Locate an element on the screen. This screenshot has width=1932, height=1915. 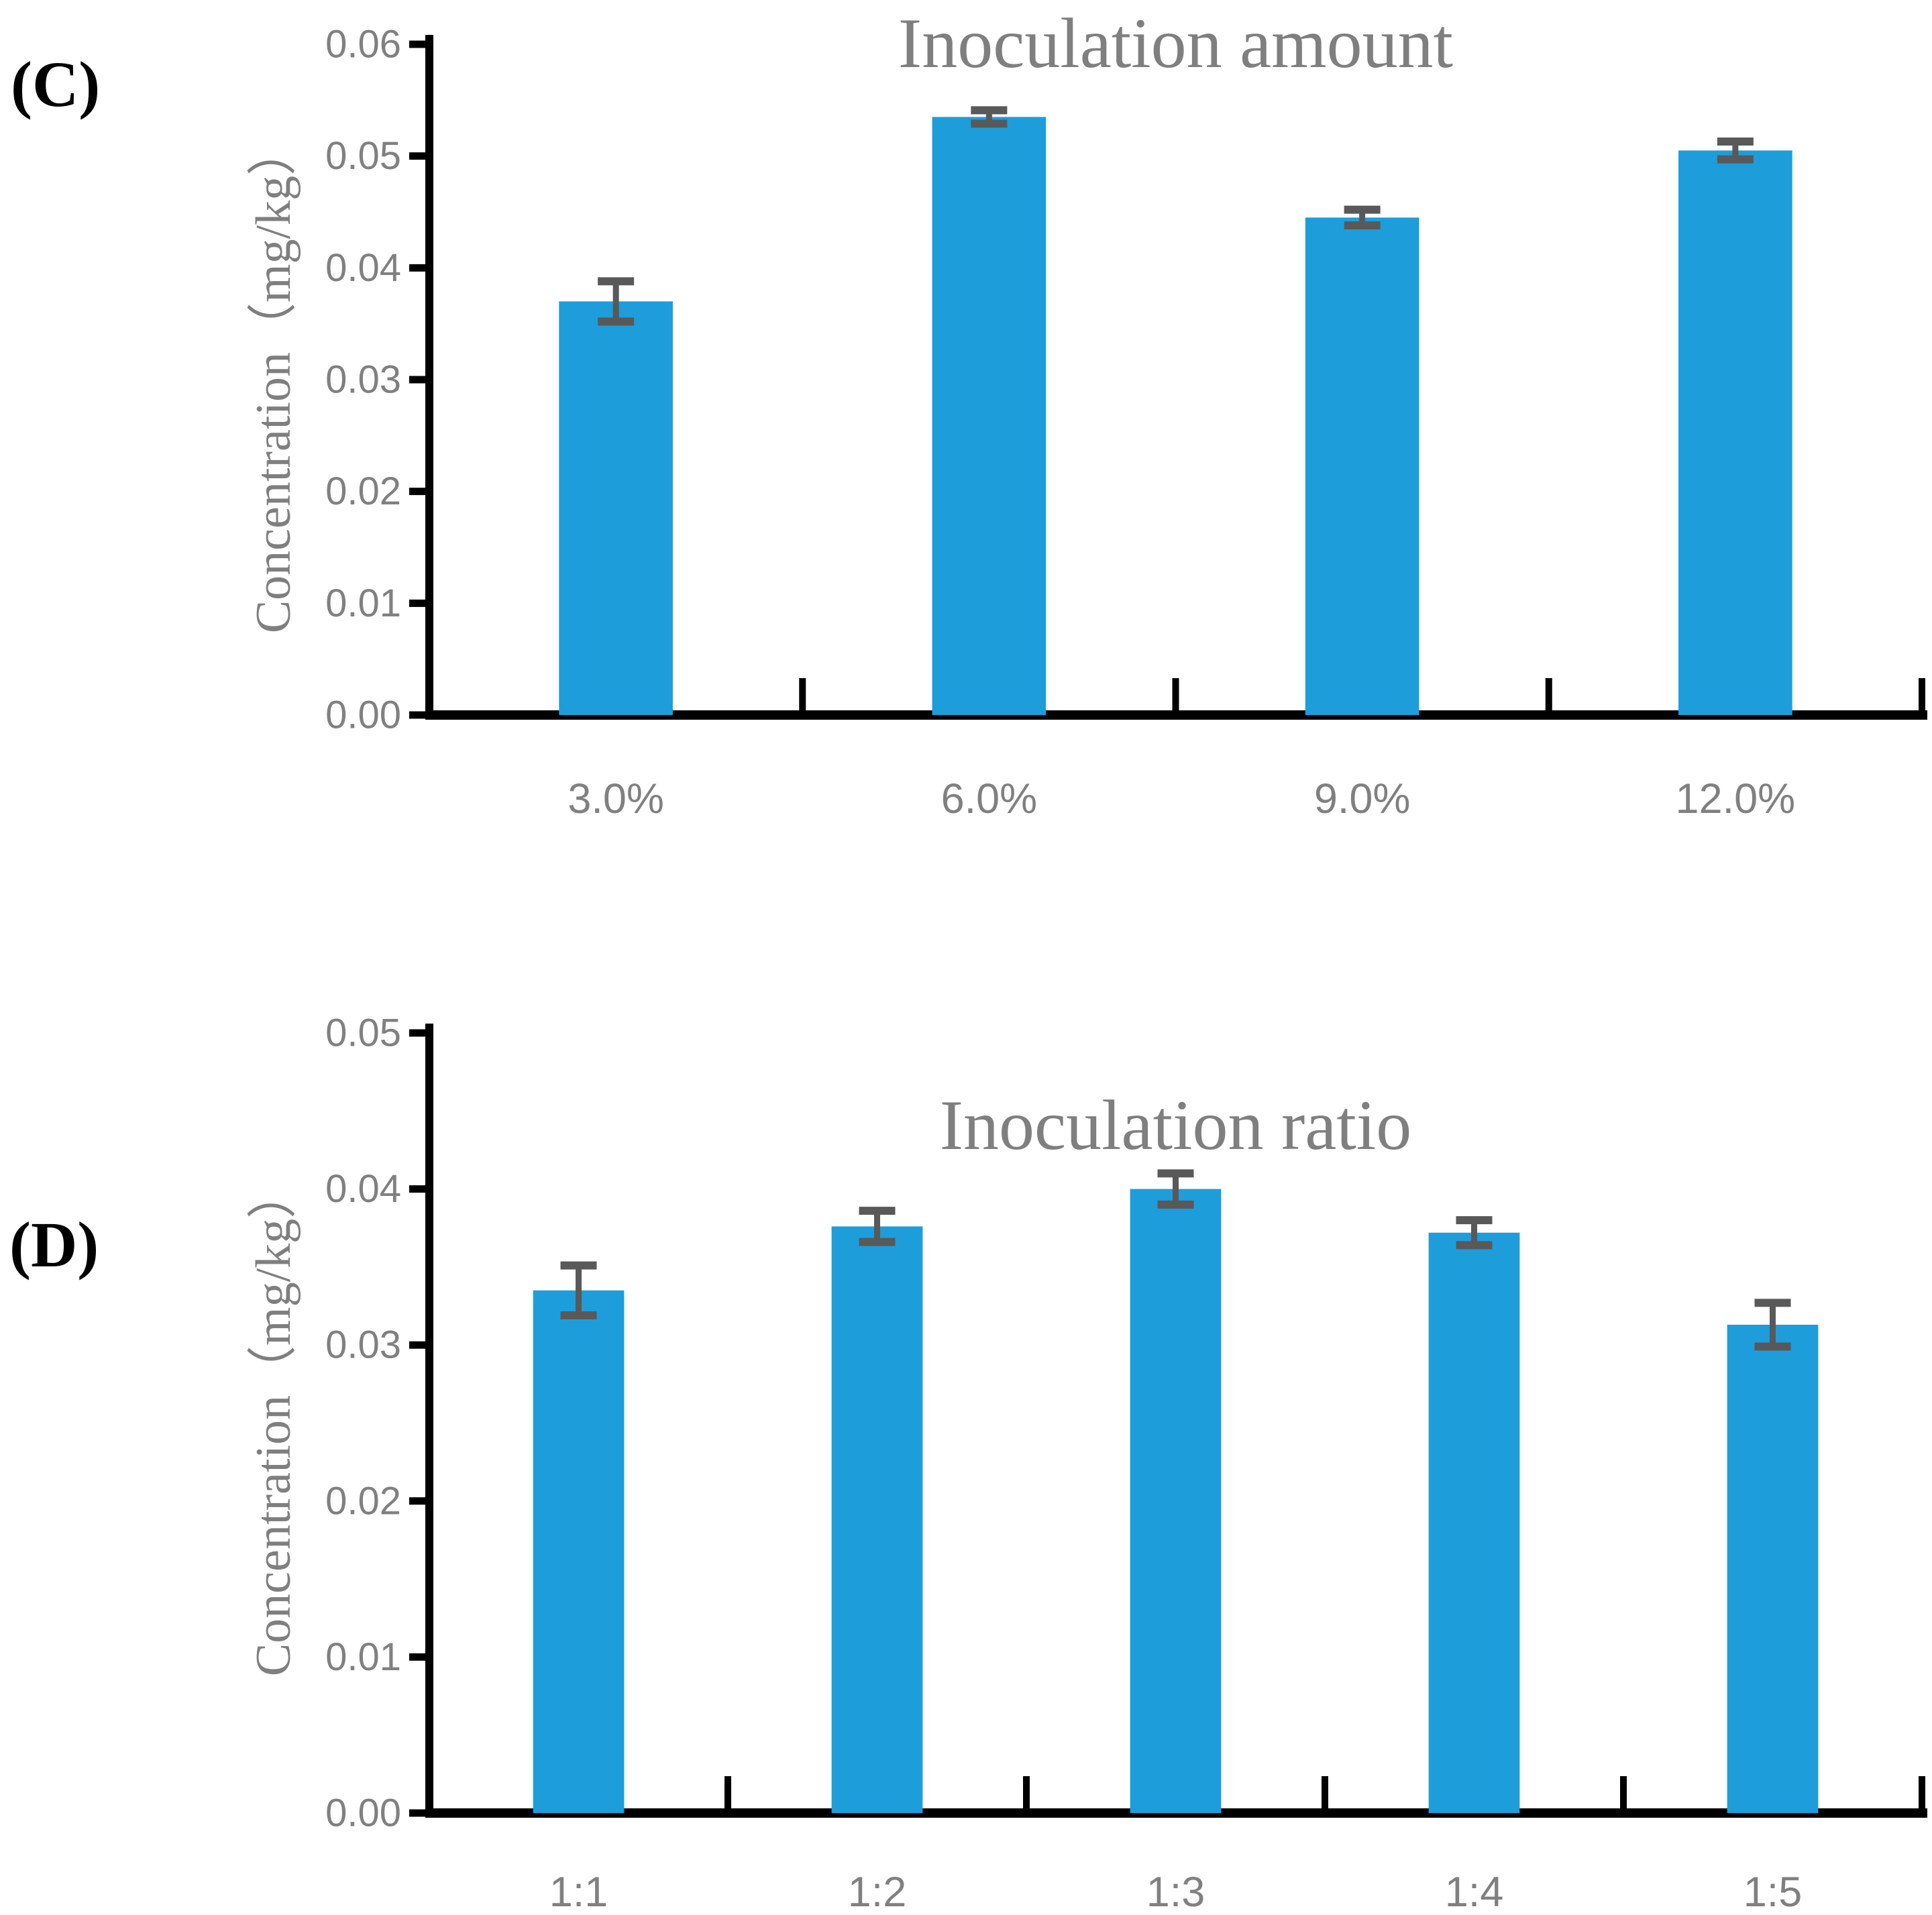
panel-label-d: (D) is located at coordinates (54, 1244).